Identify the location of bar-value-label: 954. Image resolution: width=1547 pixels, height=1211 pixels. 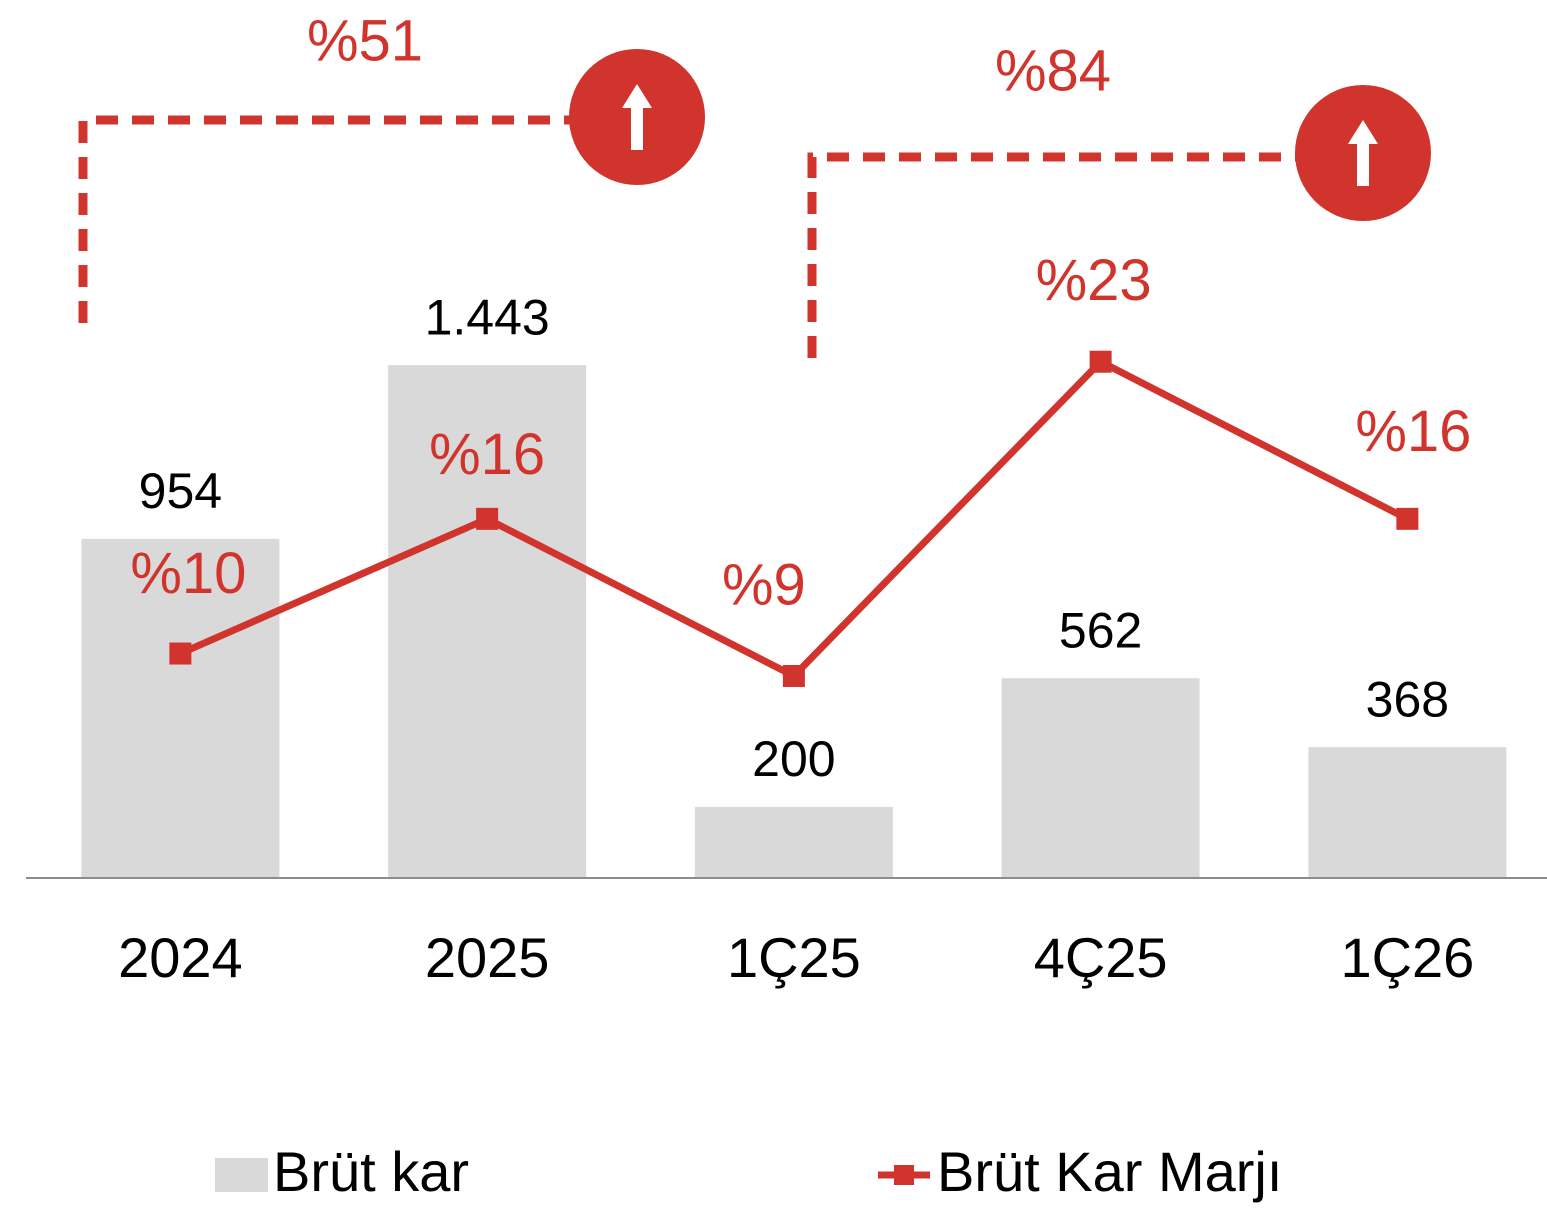
(180, 491).